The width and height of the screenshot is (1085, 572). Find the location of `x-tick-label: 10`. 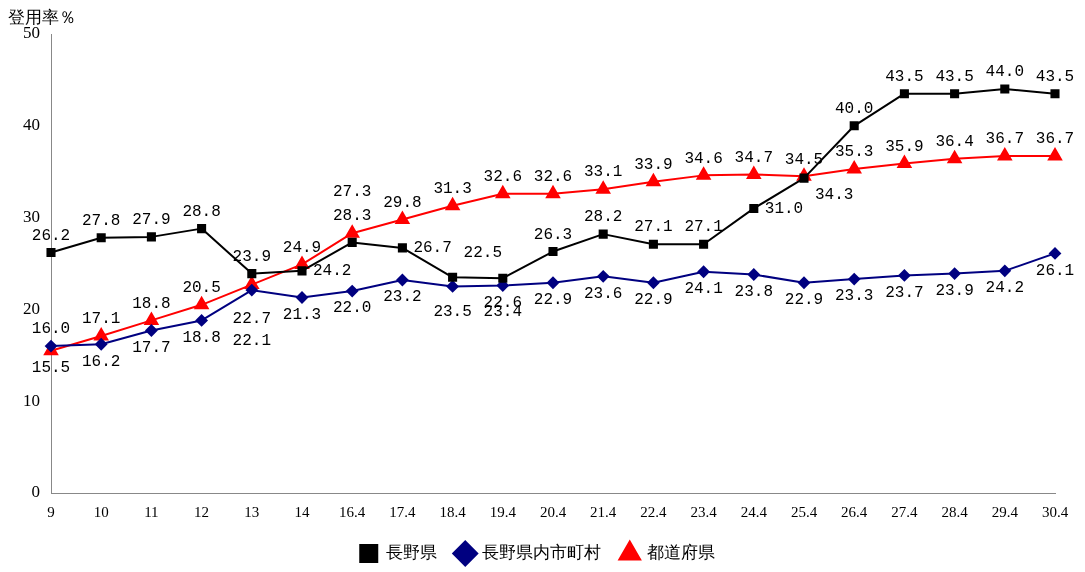

x-tick-label: 10 is located at coordinates (101, 511).